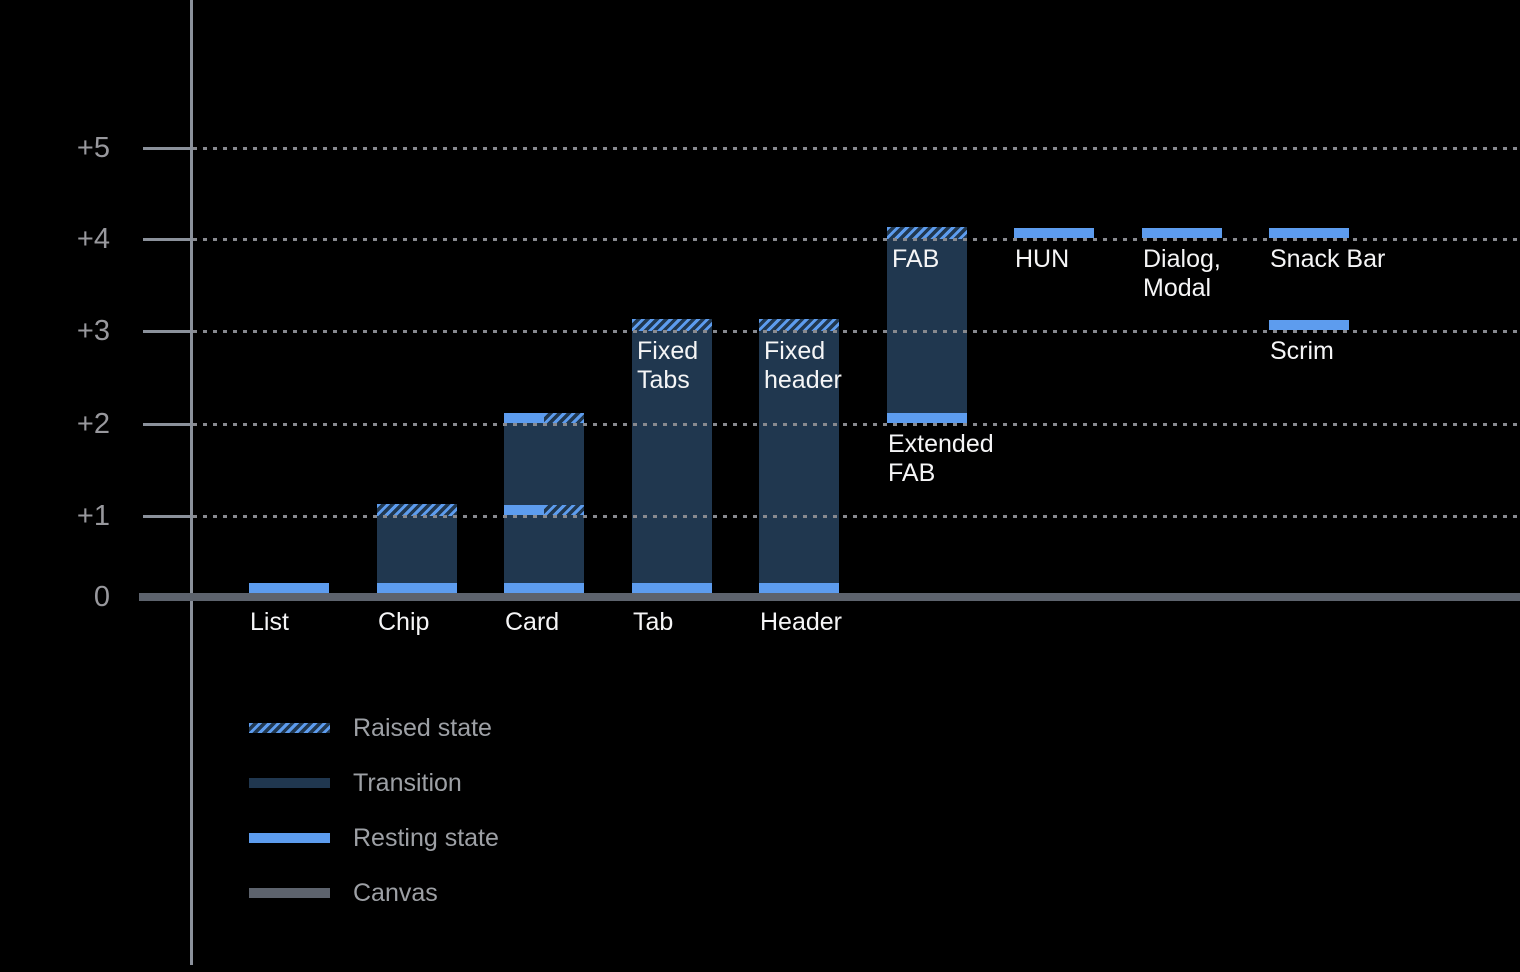 Image resolution: width=1520 pixels, height=972 pixels. What do you see at coordinates (544, 503) in the screenshot?
I see `bar-card-transition` at bounding box center [544, 503].